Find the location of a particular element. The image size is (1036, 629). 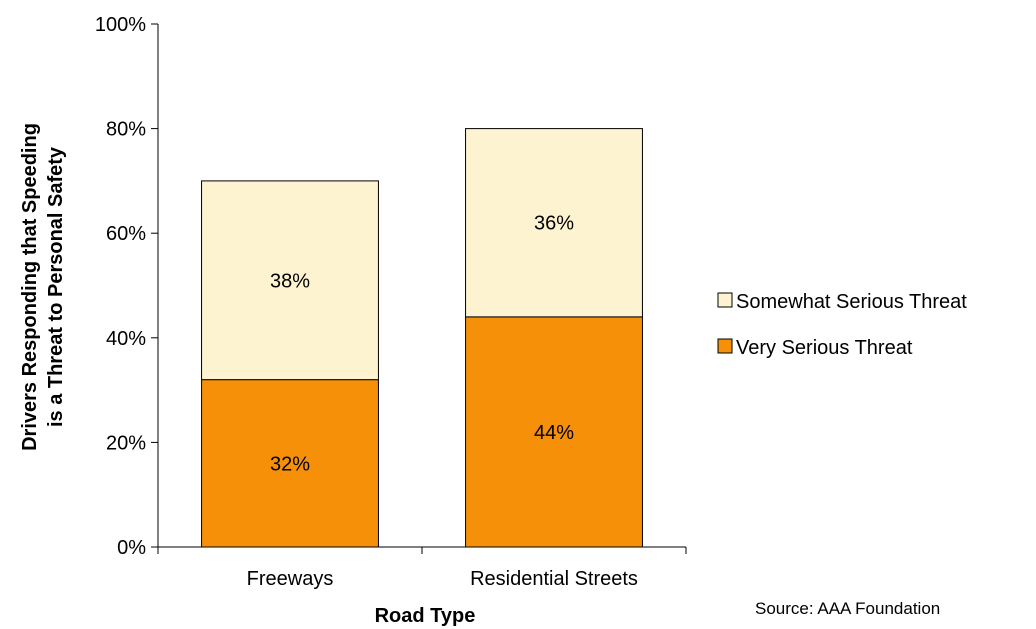

y-tick-label: 0% is located at coordinates (131, 548).